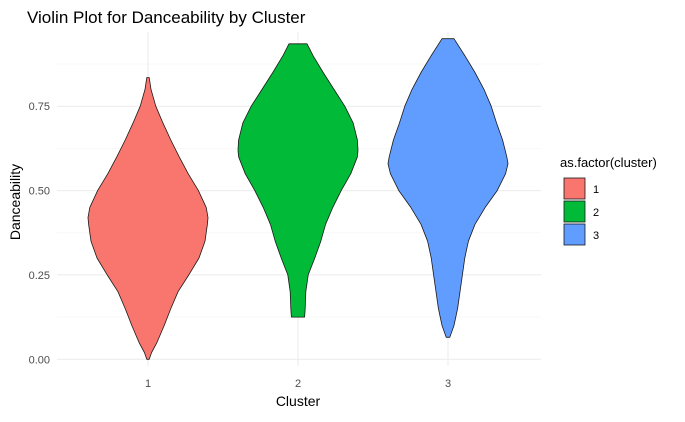  What do you see at coordinates (39, 360) in the screenshot?
I see `y-tick-label: 0.00` at bounding box center [39, 360].